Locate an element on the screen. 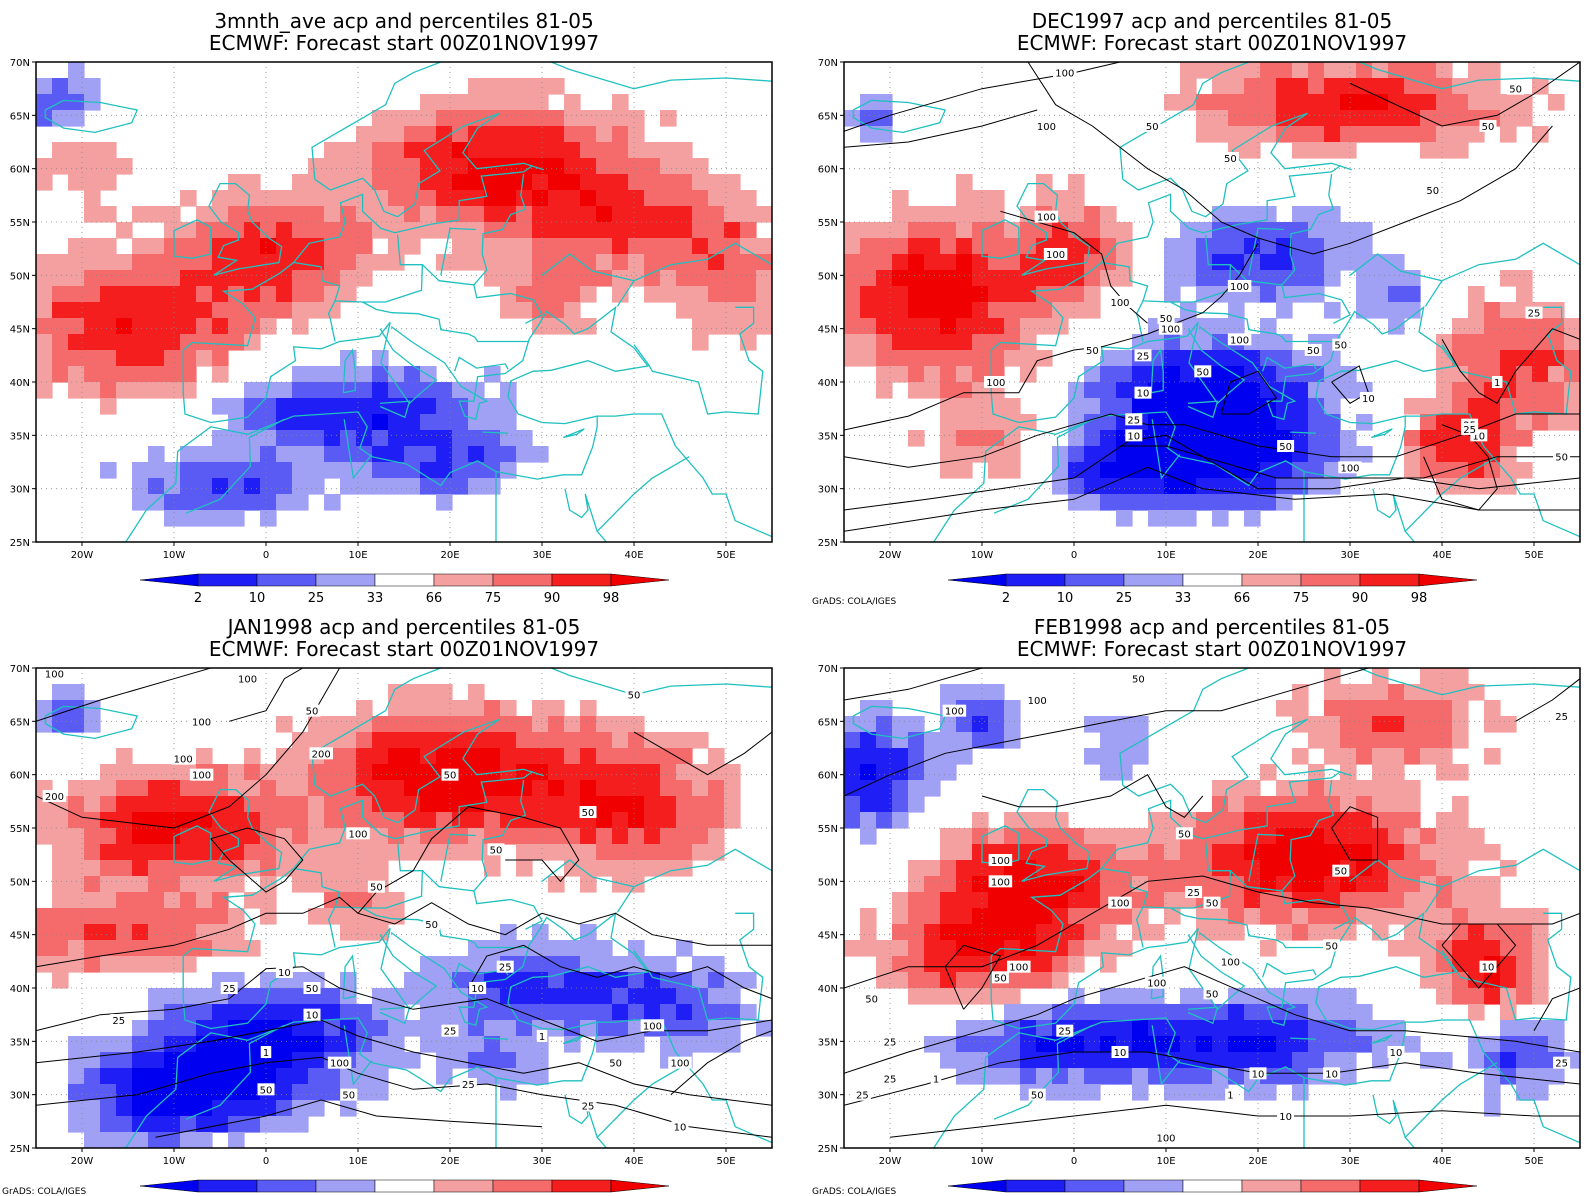 Image resolution: width=1596 pixels, height=1196 pixels. panel-title-line1: 3mnth_ave acp and percentiles 81-05 is located at coordinates (403, 21).